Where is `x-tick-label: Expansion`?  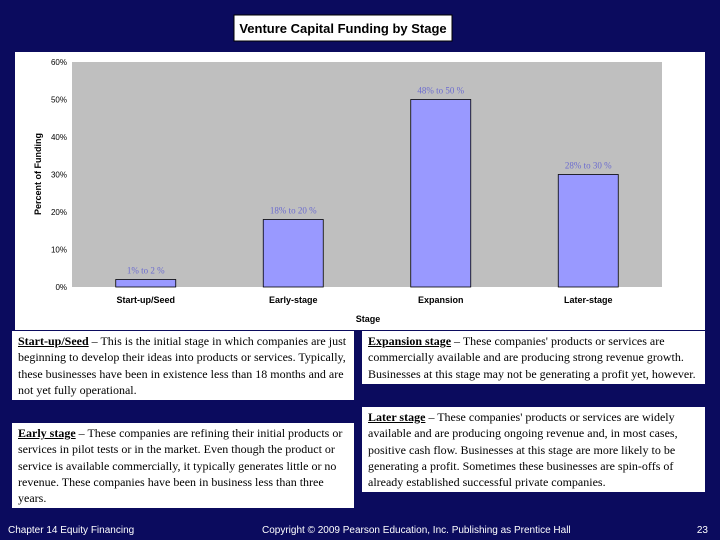 x-tick-label: Expansion is located at coordinates (441, 300).